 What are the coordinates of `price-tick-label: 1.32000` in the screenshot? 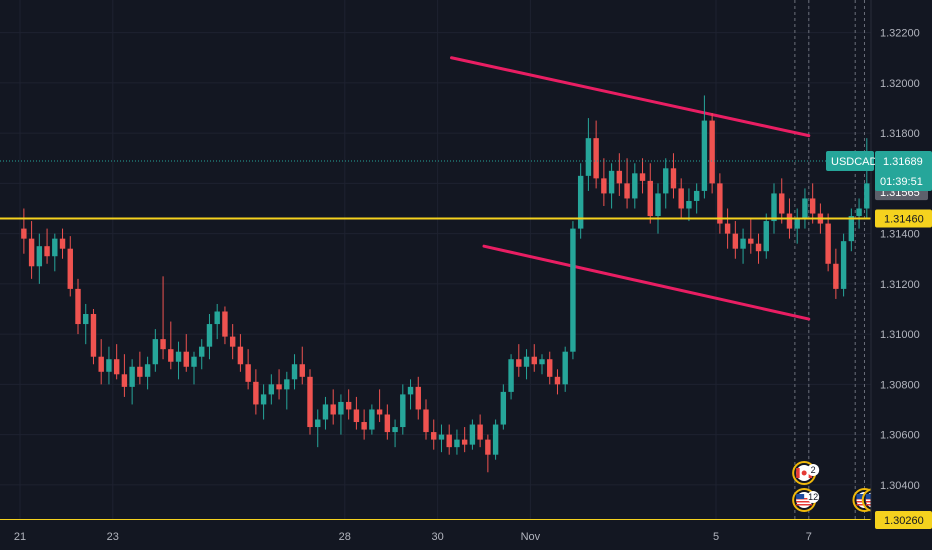 It's located at (900, 84).